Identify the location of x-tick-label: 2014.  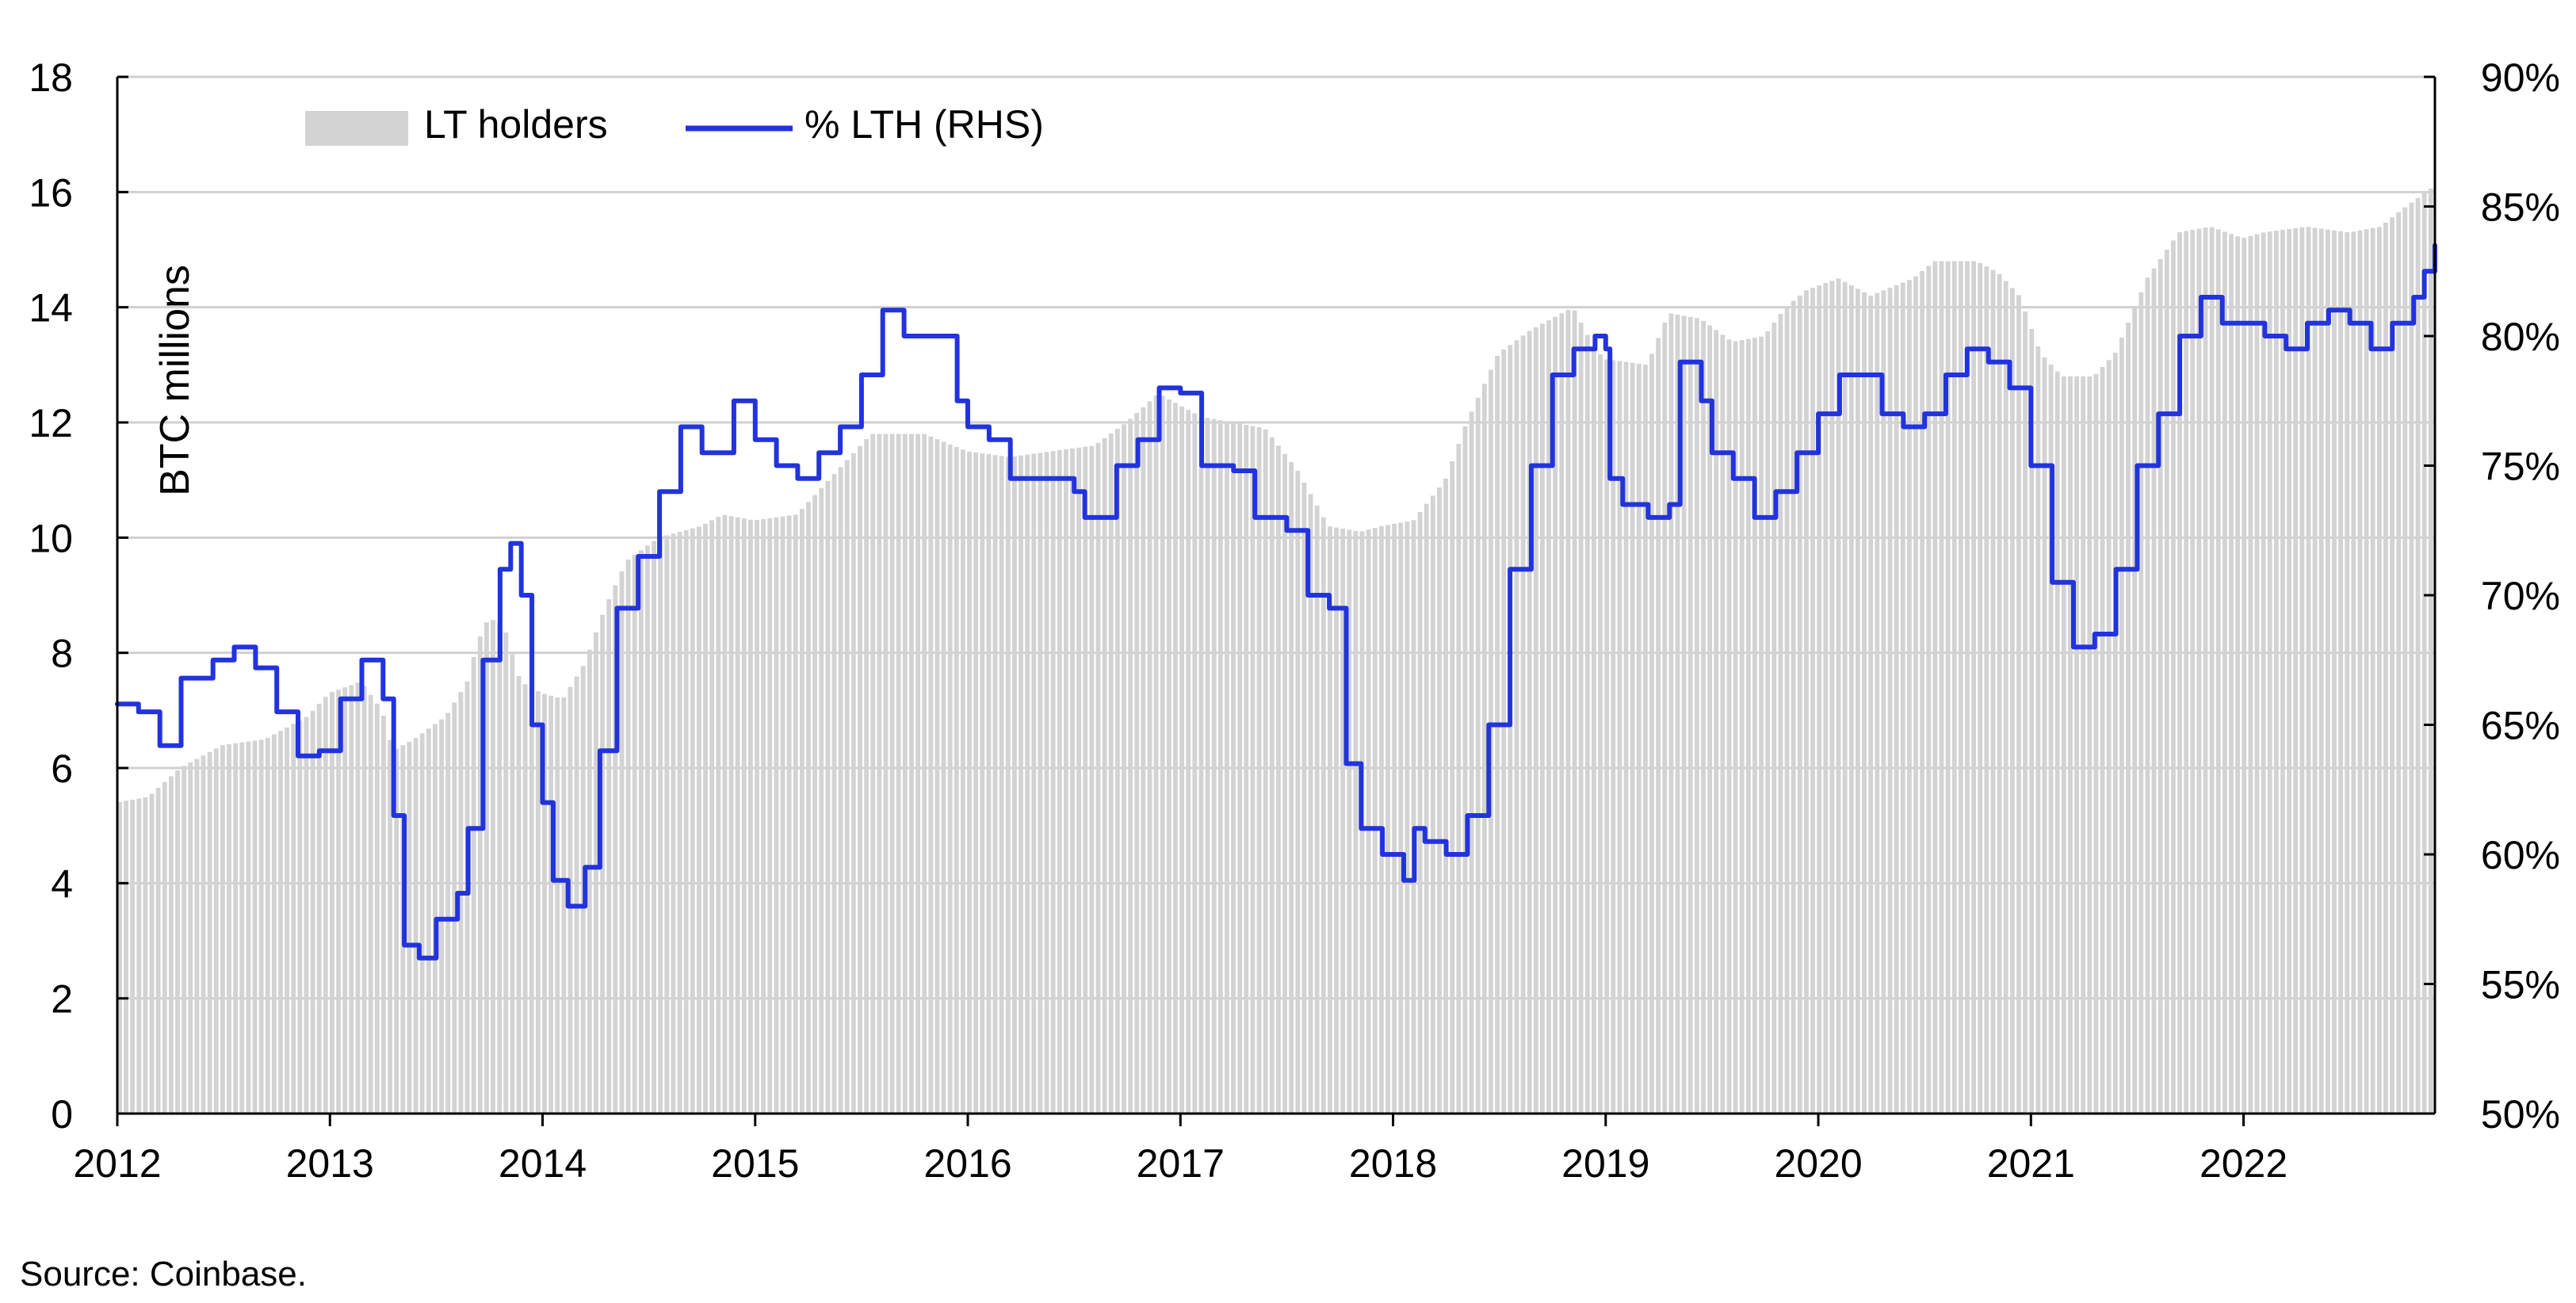
(543, 1163).